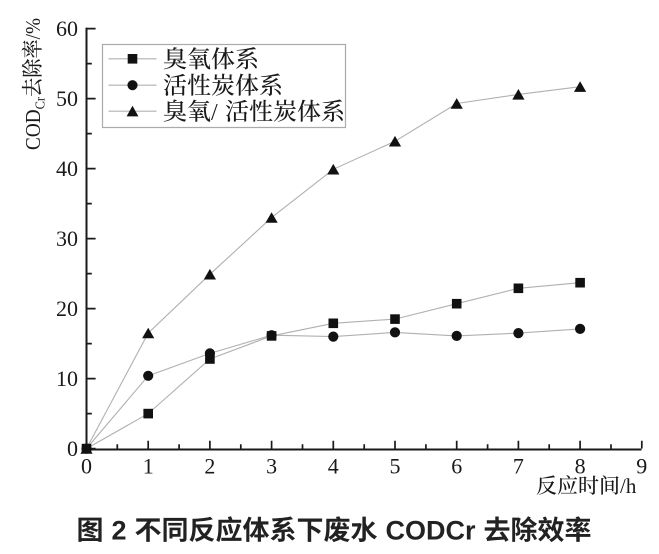  I want to click on svg-text: /h, so click(628, 486).